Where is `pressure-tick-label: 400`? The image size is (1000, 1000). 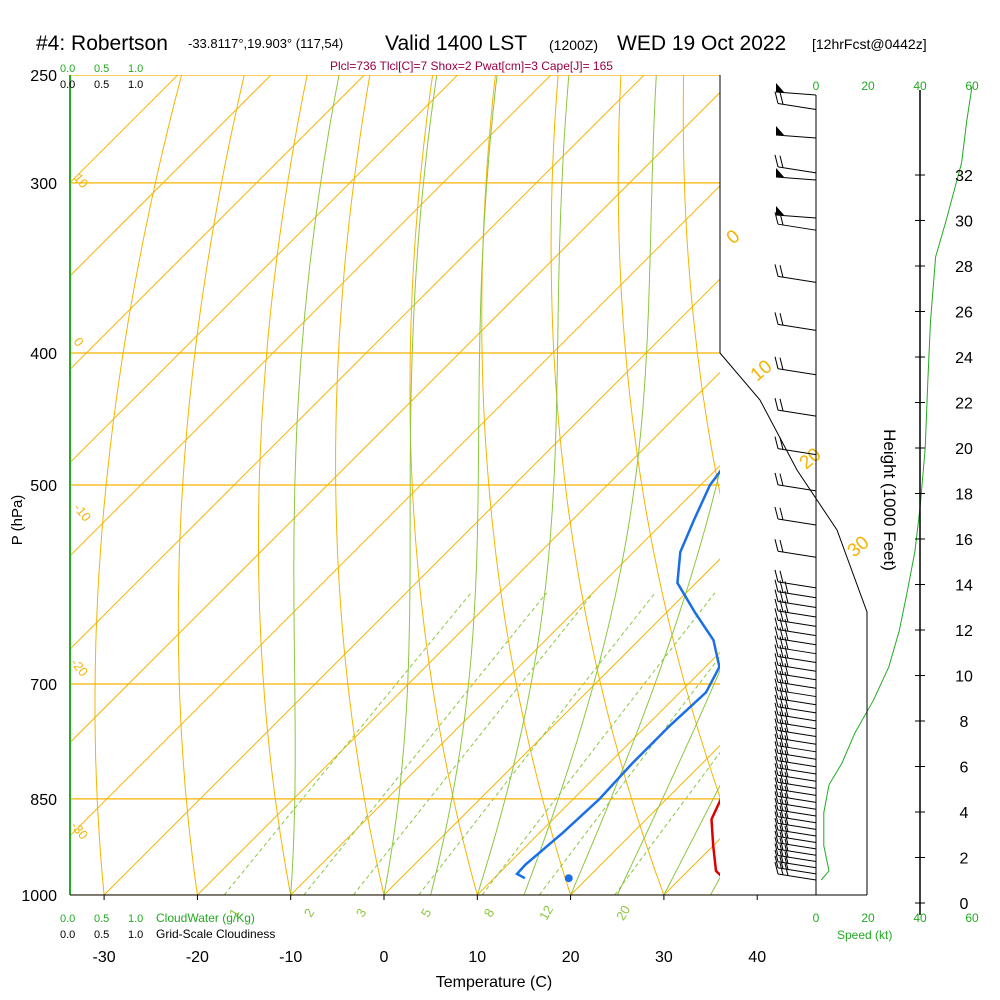 pressure-tick-label: 400 is located at coordinates (43, 354).